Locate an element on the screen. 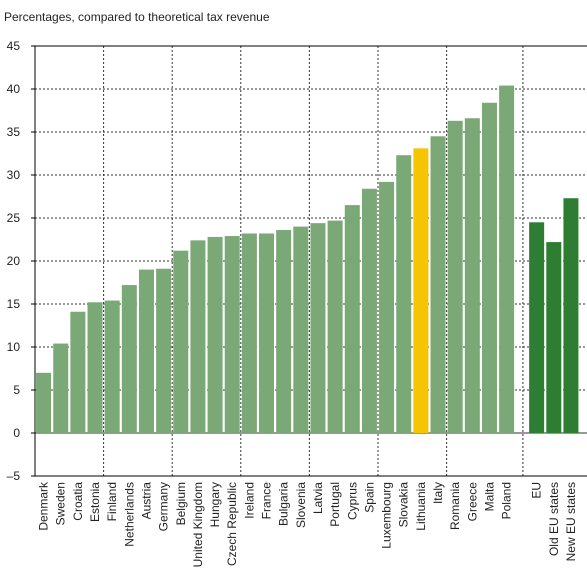  x-tick-label: New EU states is located at coordinates (571, 521).